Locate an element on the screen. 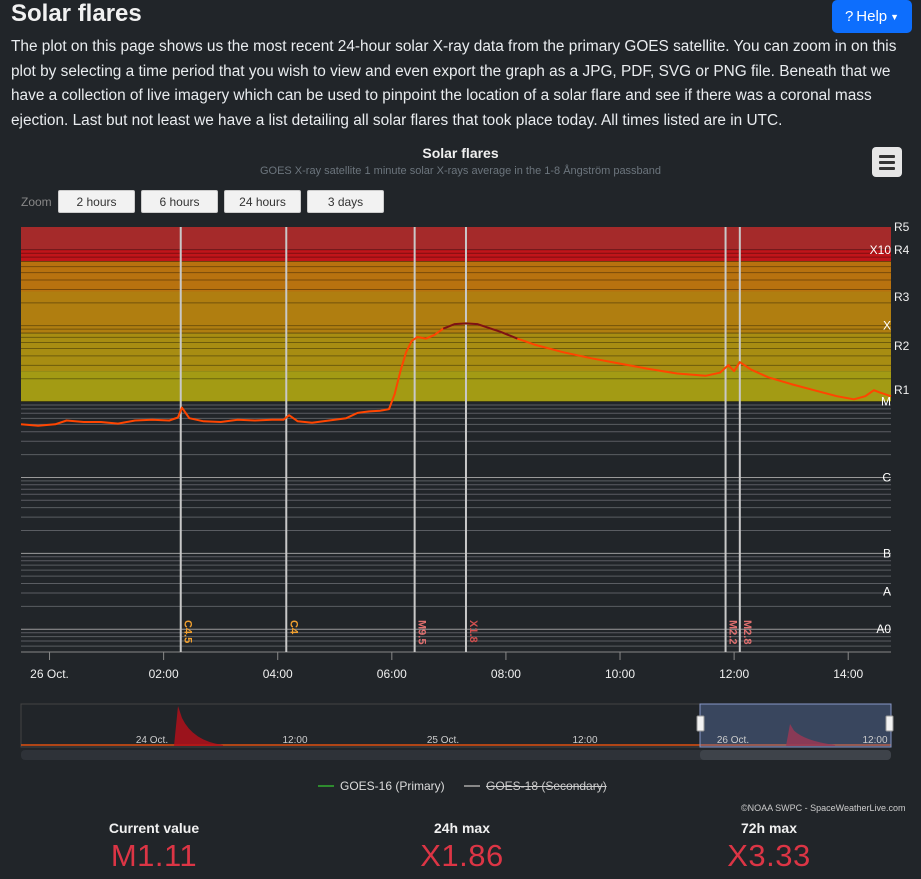 The width and height of the screenshot is (921, 879). help-button: ? Help ▼ is located at coordinates (872, 16).